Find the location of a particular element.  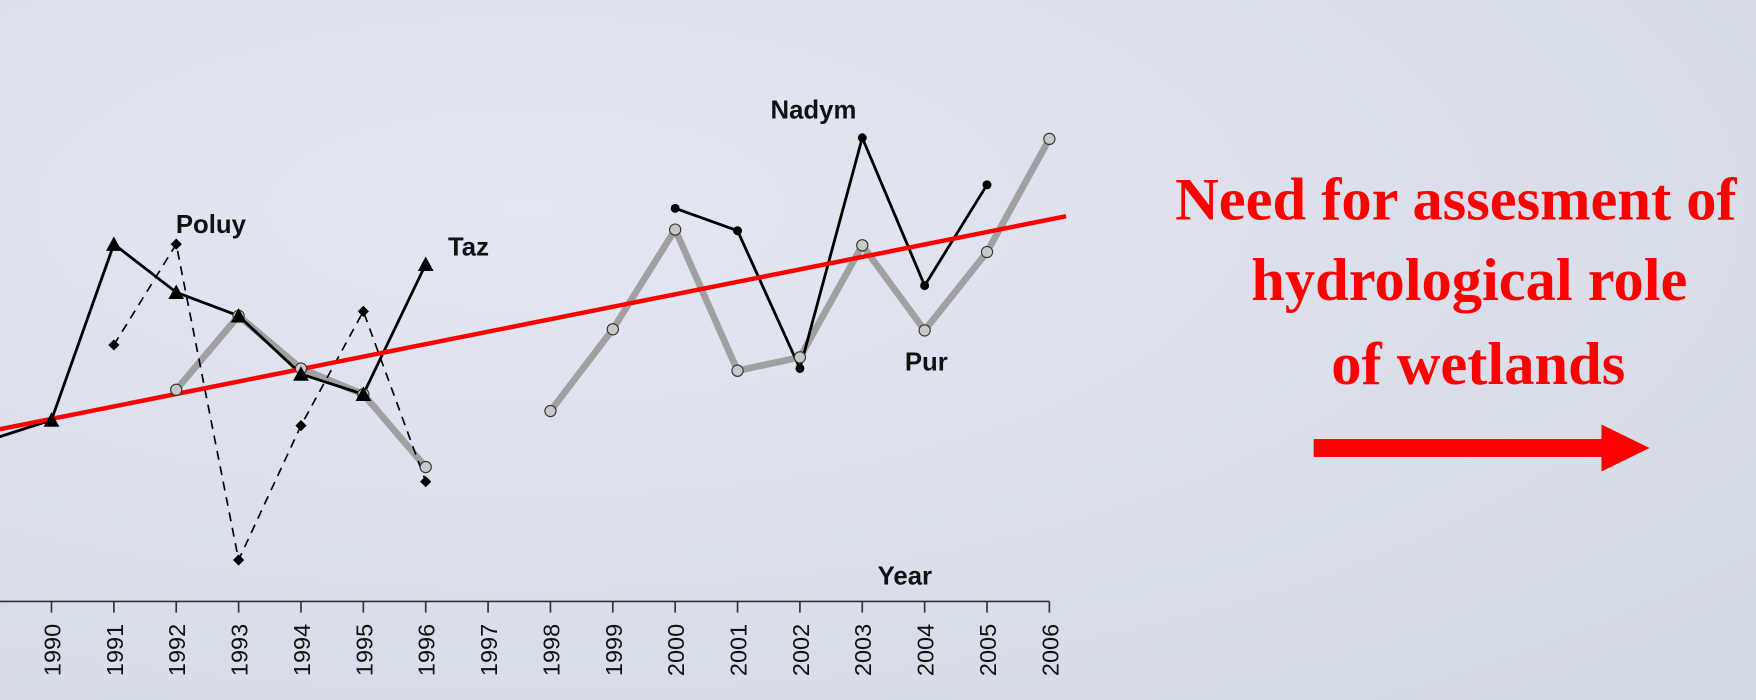

arrow is located at coordinates (1481, 448).